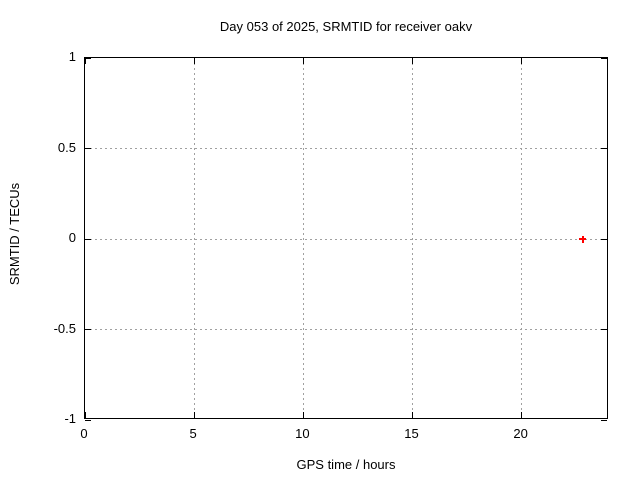  I want to click on y-tick-label: 0.5, so click(66, 147).